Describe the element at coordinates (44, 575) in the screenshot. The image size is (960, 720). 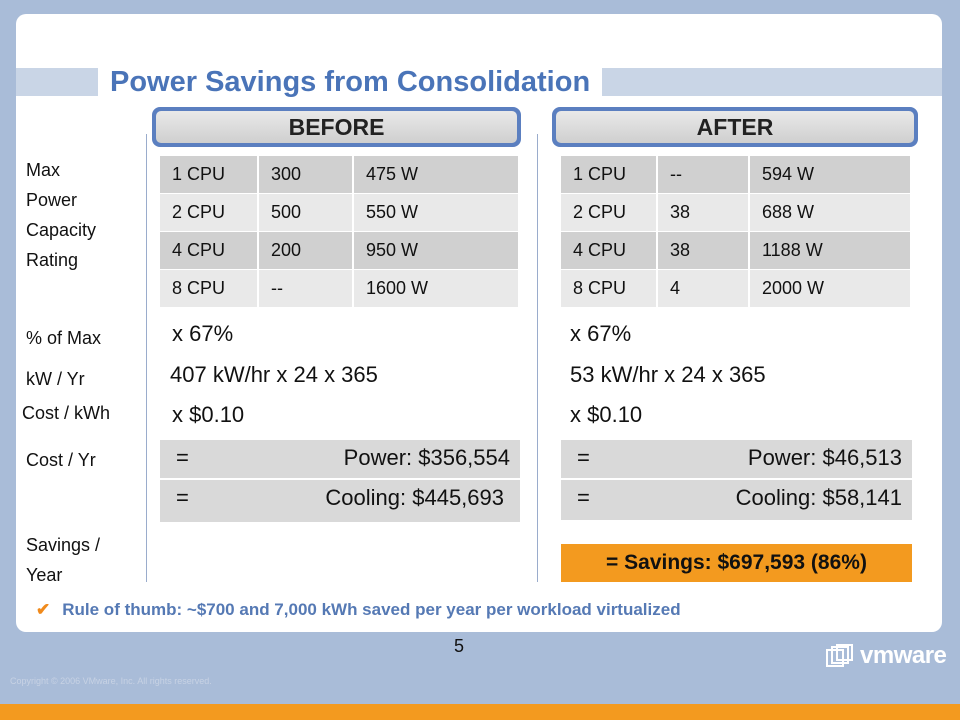
I see `savings-year-label-2: Year` at that location.